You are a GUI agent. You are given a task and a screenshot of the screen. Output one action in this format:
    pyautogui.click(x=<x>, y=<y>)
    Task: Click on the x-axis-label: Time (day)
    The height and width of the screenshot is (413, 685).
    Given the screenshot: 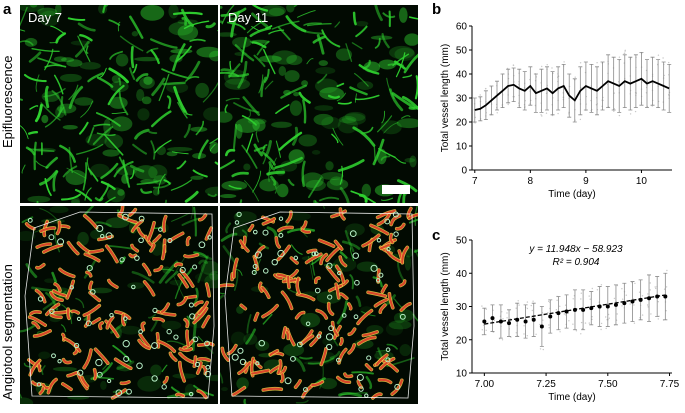 What is the action you would take?
    pyautogui.click(x=571, y=397)
    